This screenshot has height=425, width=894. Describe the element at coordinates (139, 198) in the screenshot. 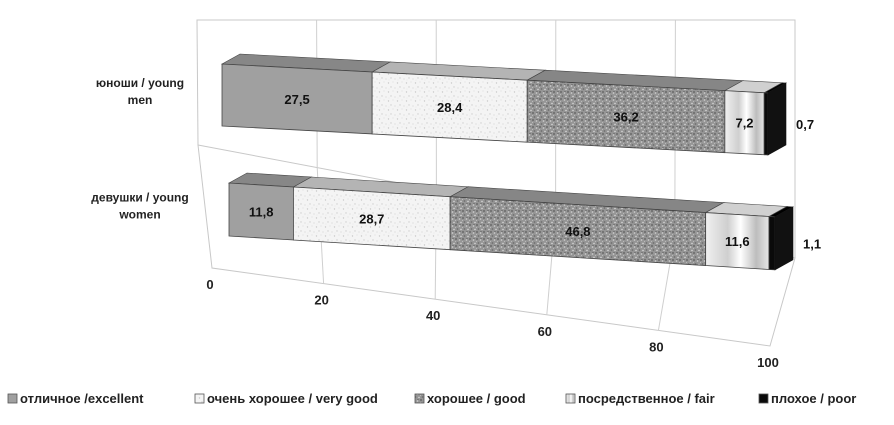

I see `category-label: девушки / young` at that location.